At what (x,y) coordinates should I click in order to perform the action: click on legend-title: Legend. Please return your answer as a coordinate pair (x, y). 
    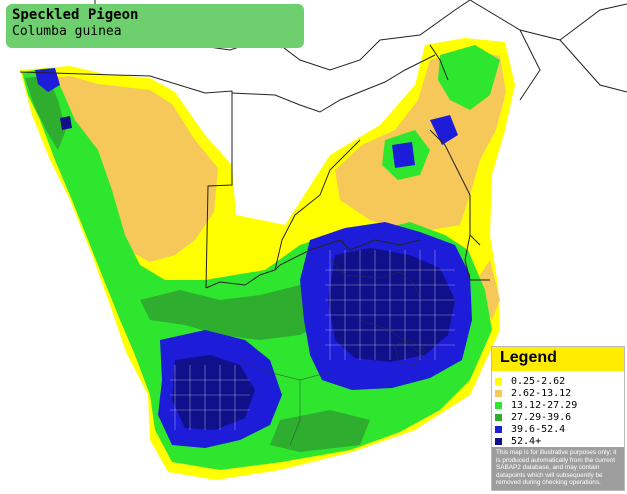
    Looking at the image, I should click on (528, 357).